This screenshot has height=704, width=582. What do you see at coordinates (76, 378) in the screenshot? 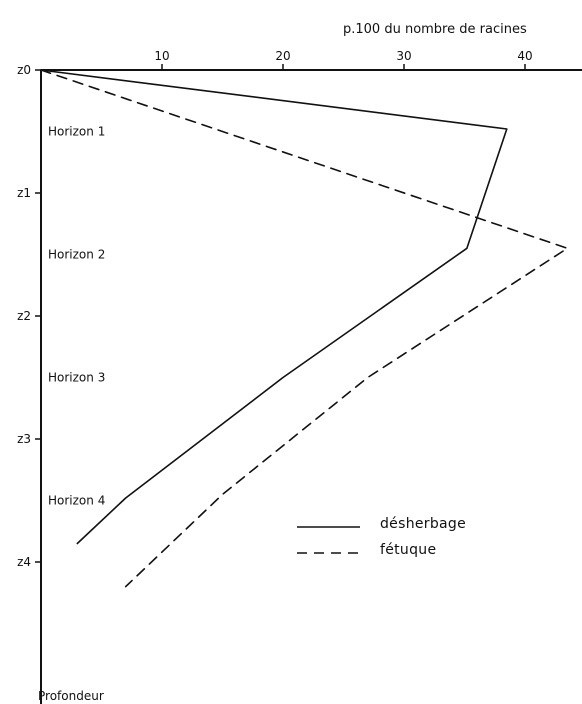
I see `horizon-label: Horizon 3` at bounding box center [76, 378].